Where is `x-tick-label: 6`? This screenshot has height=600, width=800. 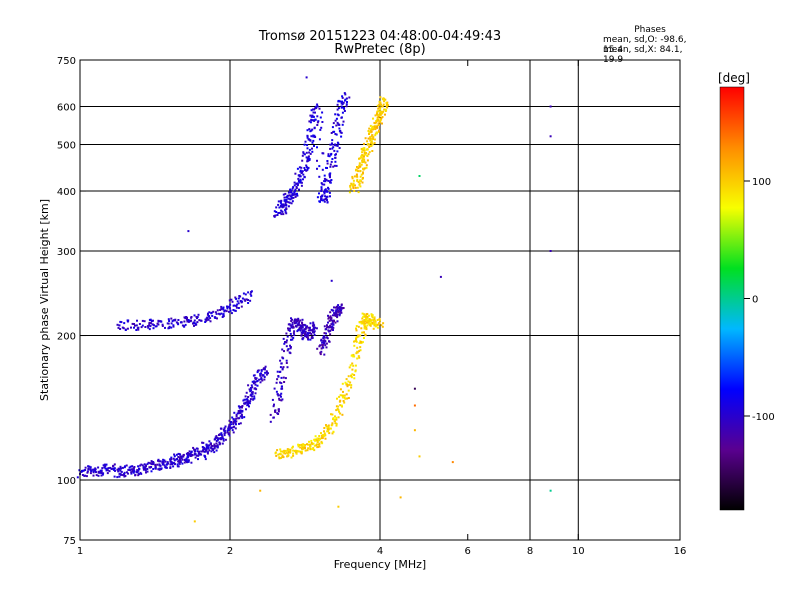 x-tick-label: 6 is located at coordinates (468, 551).